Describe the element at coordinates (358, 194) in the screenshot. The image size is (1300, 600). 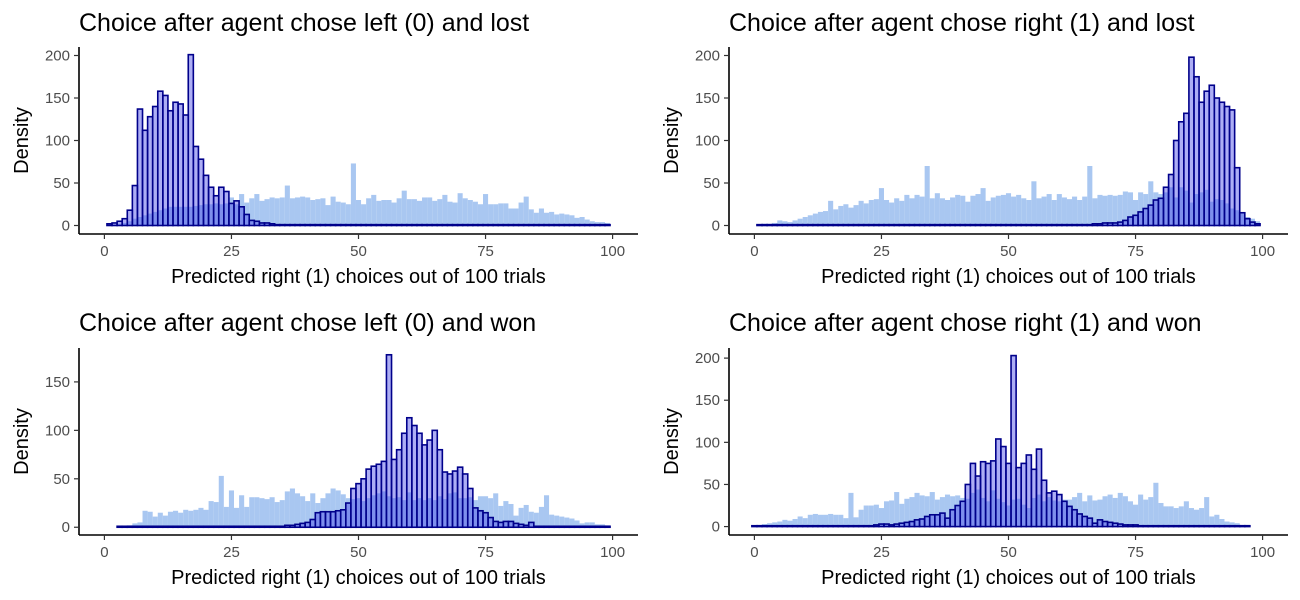
I see `prior-histogram` at that location.